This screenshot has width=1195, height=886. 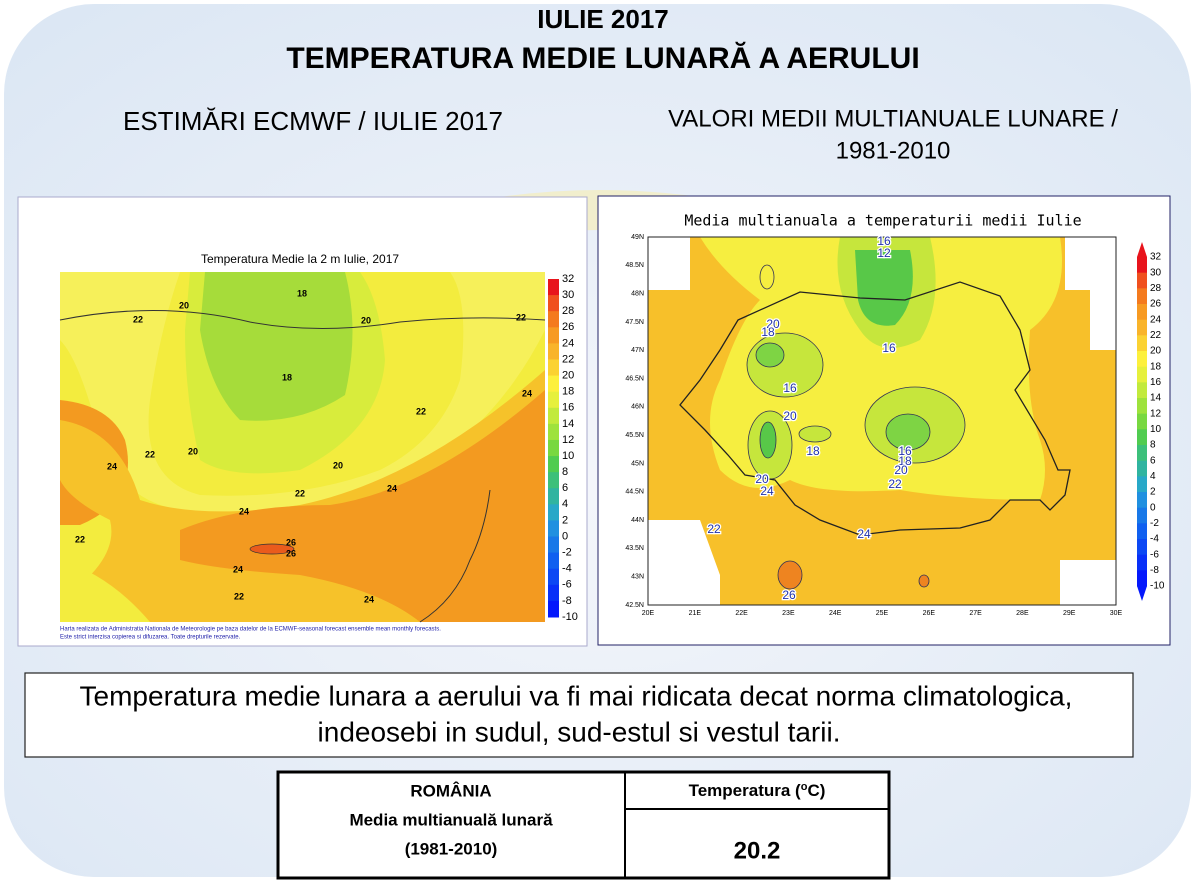 What do you see at coordinates (568, 343) in the screenshot?
I see `colorbar-label: 24` at bounding box center [568, 343].